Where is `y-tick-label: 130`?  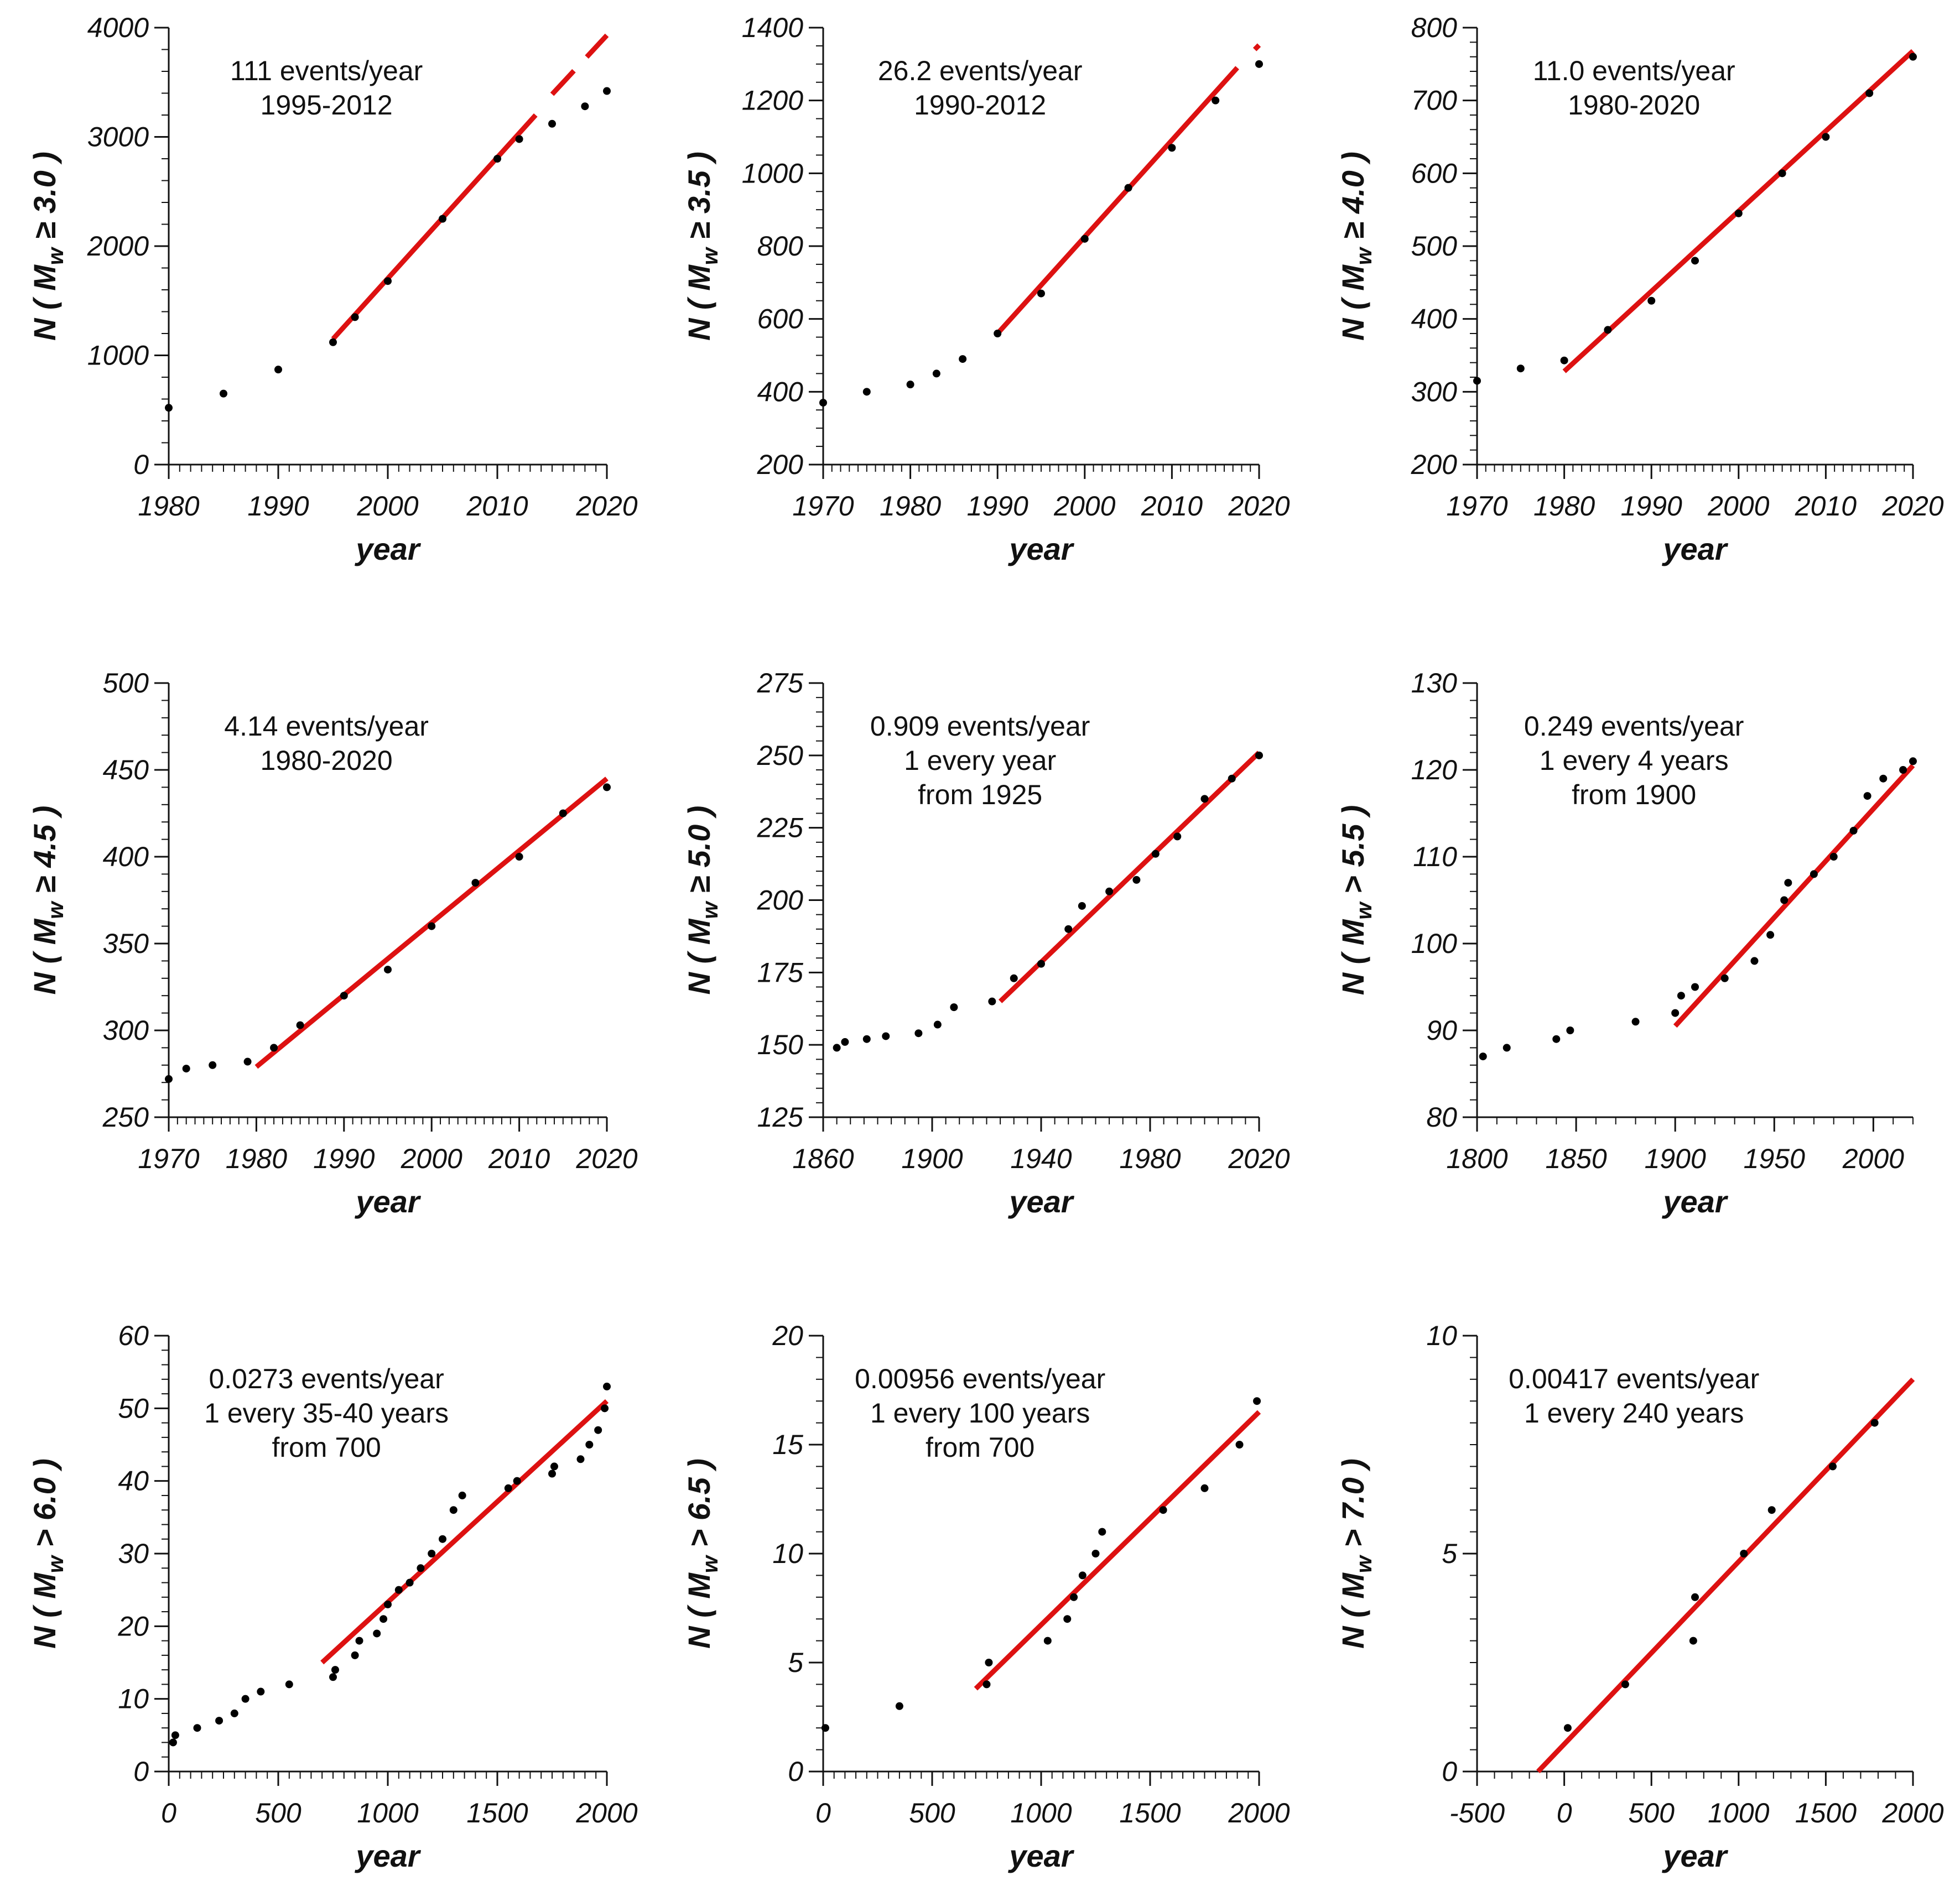
y-tick-label: 130 is located at coordinates (1434, 683).